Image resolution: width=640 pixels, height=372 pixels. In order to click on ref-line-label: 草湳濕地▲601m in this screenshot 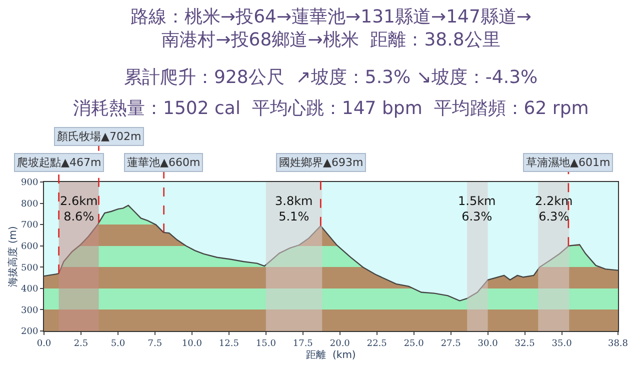, I will do `click(568, 162)`.